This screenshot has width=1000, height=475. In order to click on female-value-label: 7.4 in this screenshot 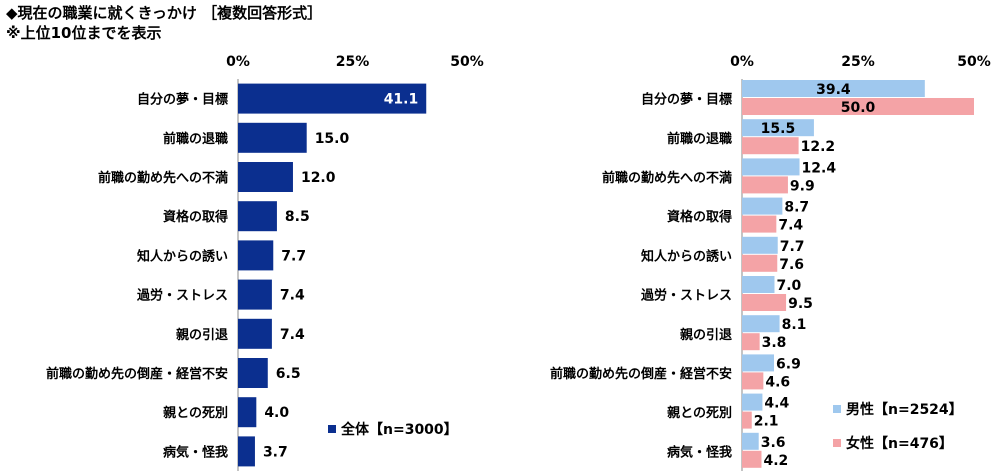, I will do `click(790, 226)`.